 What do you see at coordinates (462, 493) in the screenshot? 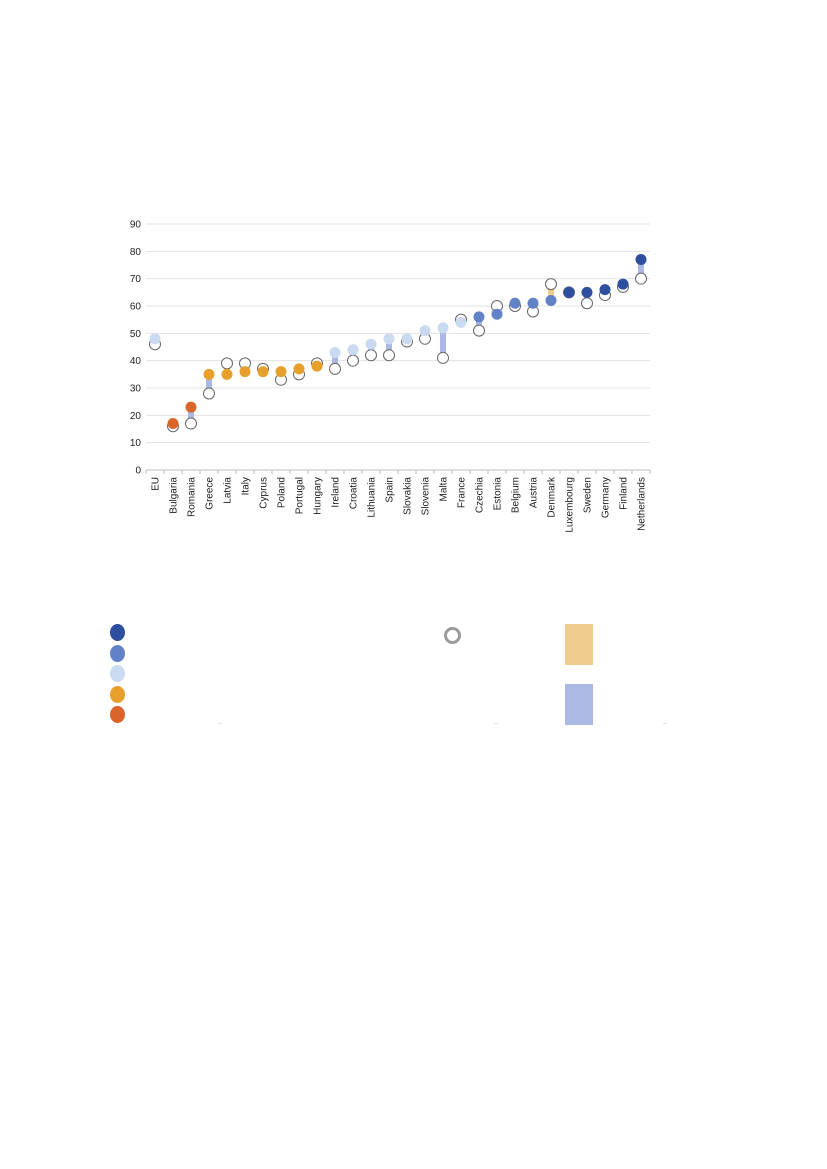
I see `category-label: France` at bounding box center [462, 493].